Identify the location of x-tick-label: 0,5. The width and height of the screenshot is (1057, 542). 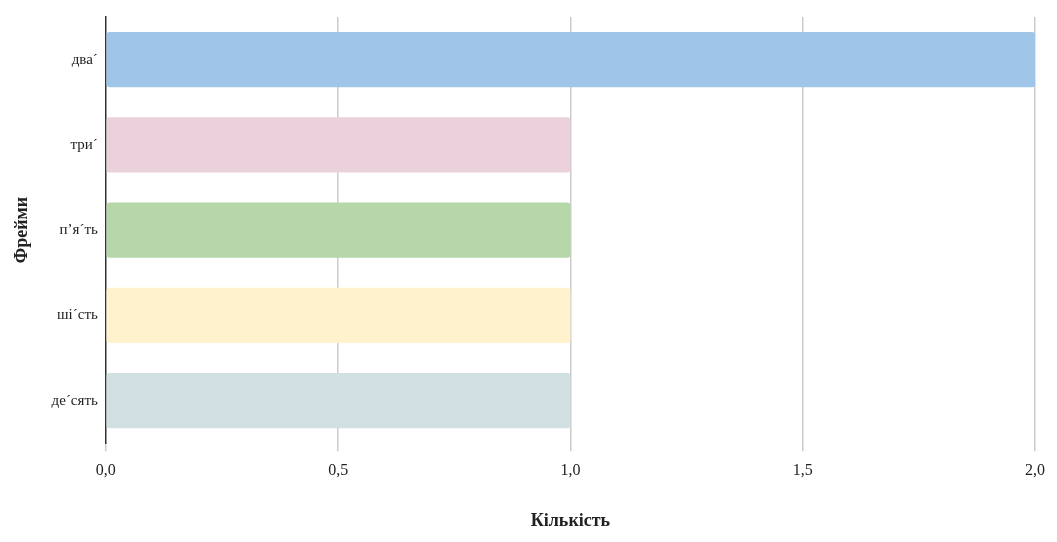
(338, 469).